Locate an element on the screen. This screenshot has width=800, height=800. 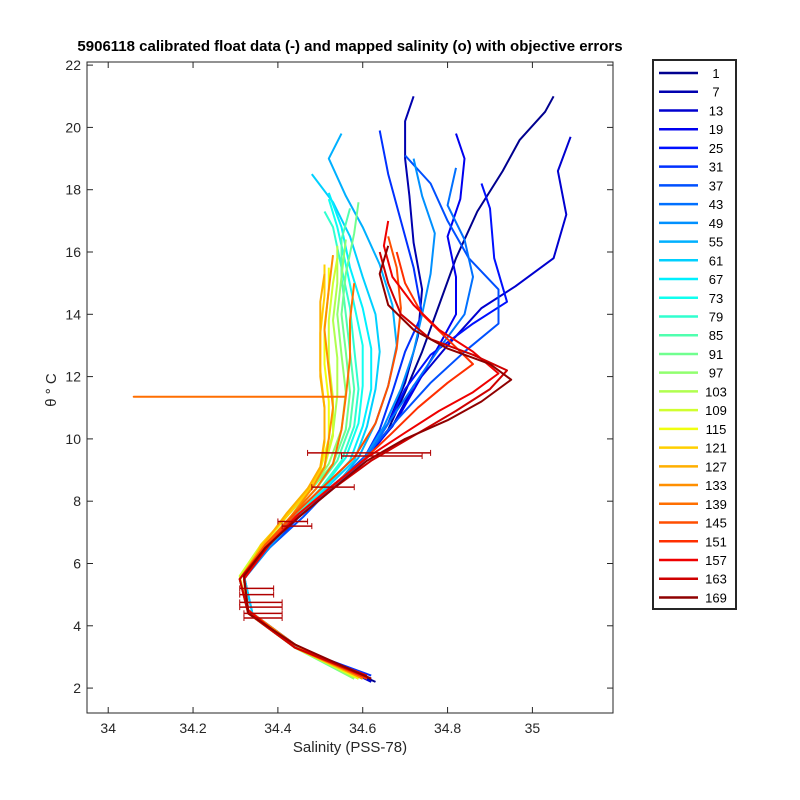
legend-label-109: 109 is located at coordinates (716, 410).